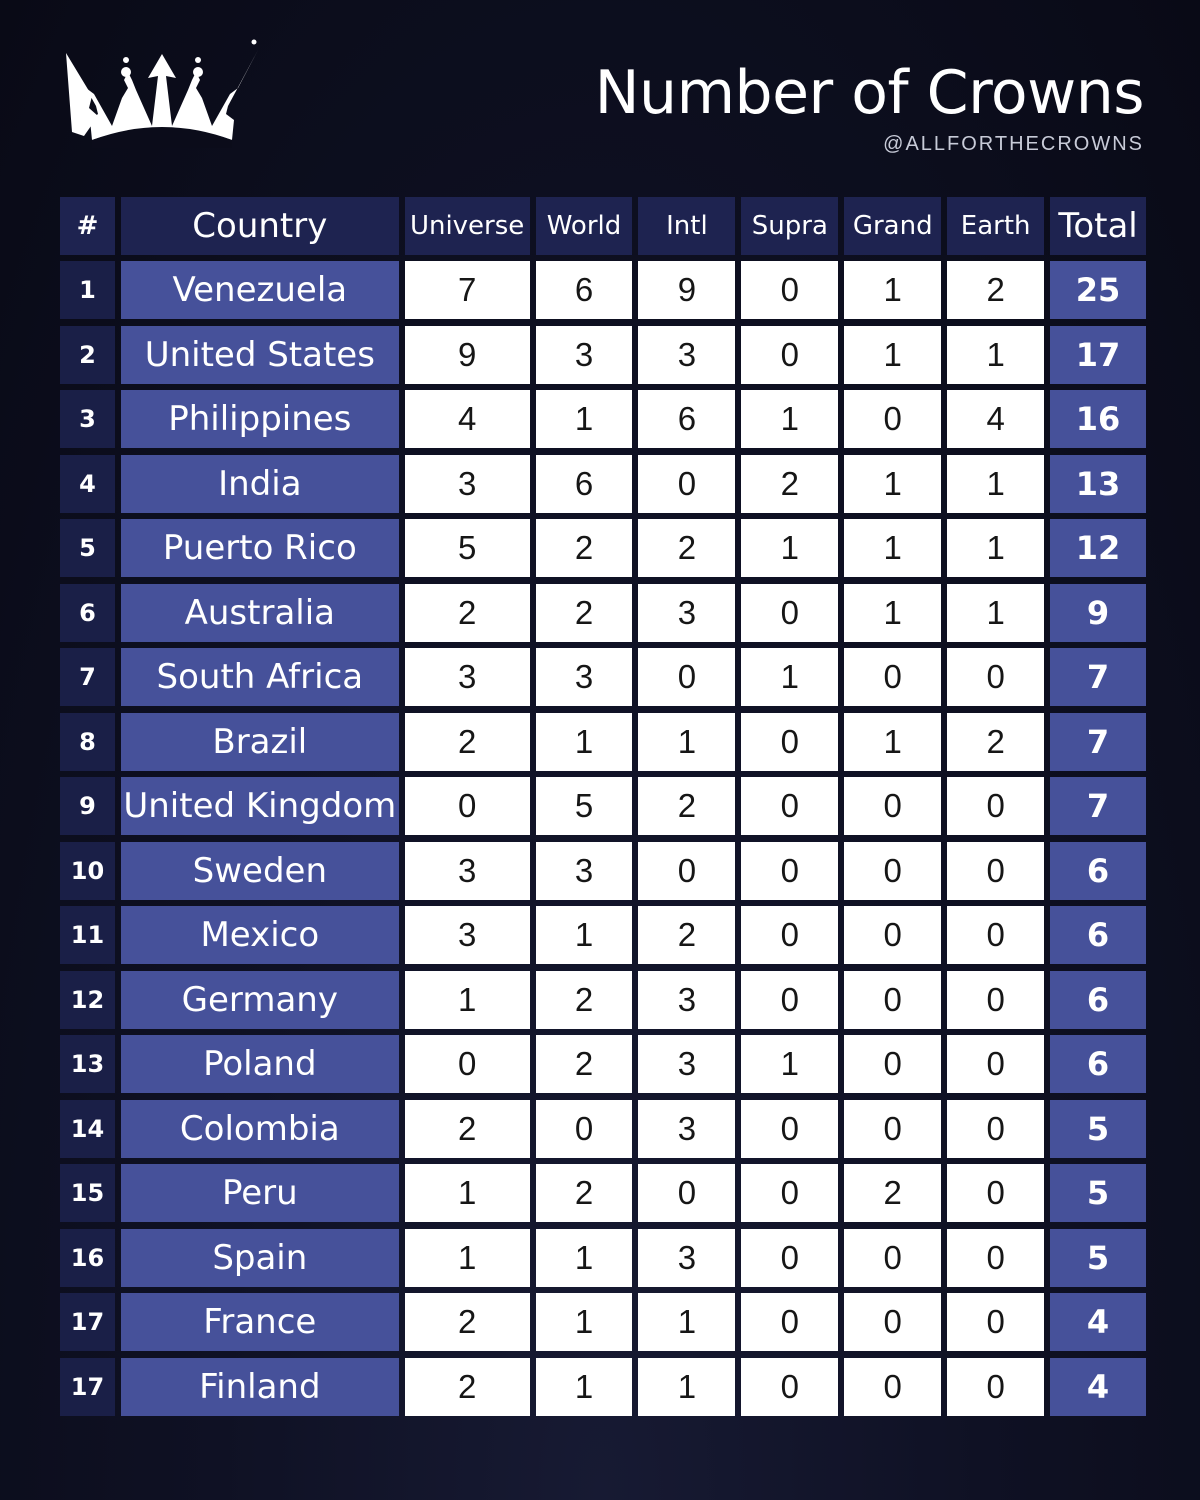 The width and height of the screenshot is (1200, 1500). What do you see at coordinates (584, 1128) in the screenshot?
I see `world-cell: 0` at bounding box center [584, 1128].